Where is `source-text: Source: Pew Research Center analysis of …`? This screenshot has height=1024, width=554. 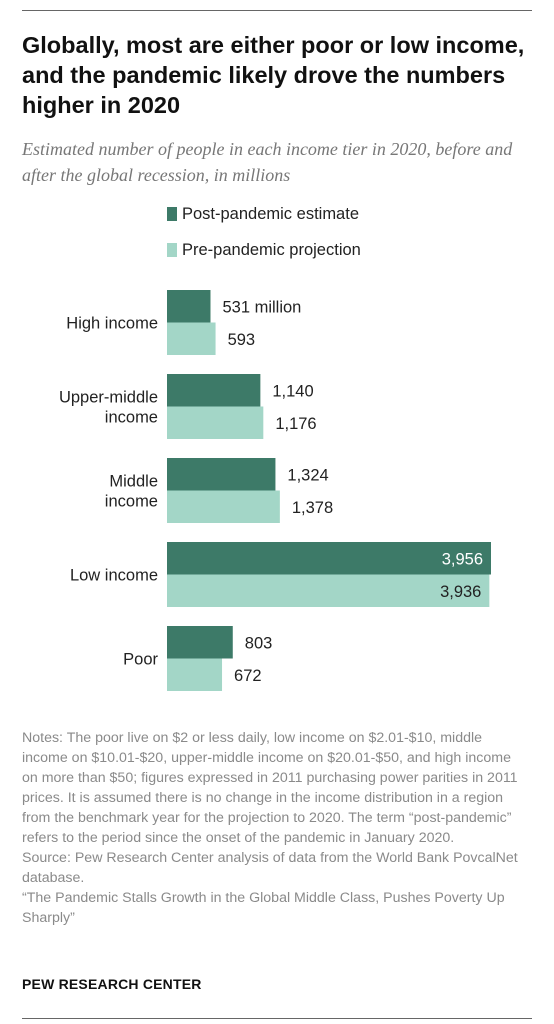
source-text: Source: Pew Research Center analysis of … is located at coordinates (270, 868).